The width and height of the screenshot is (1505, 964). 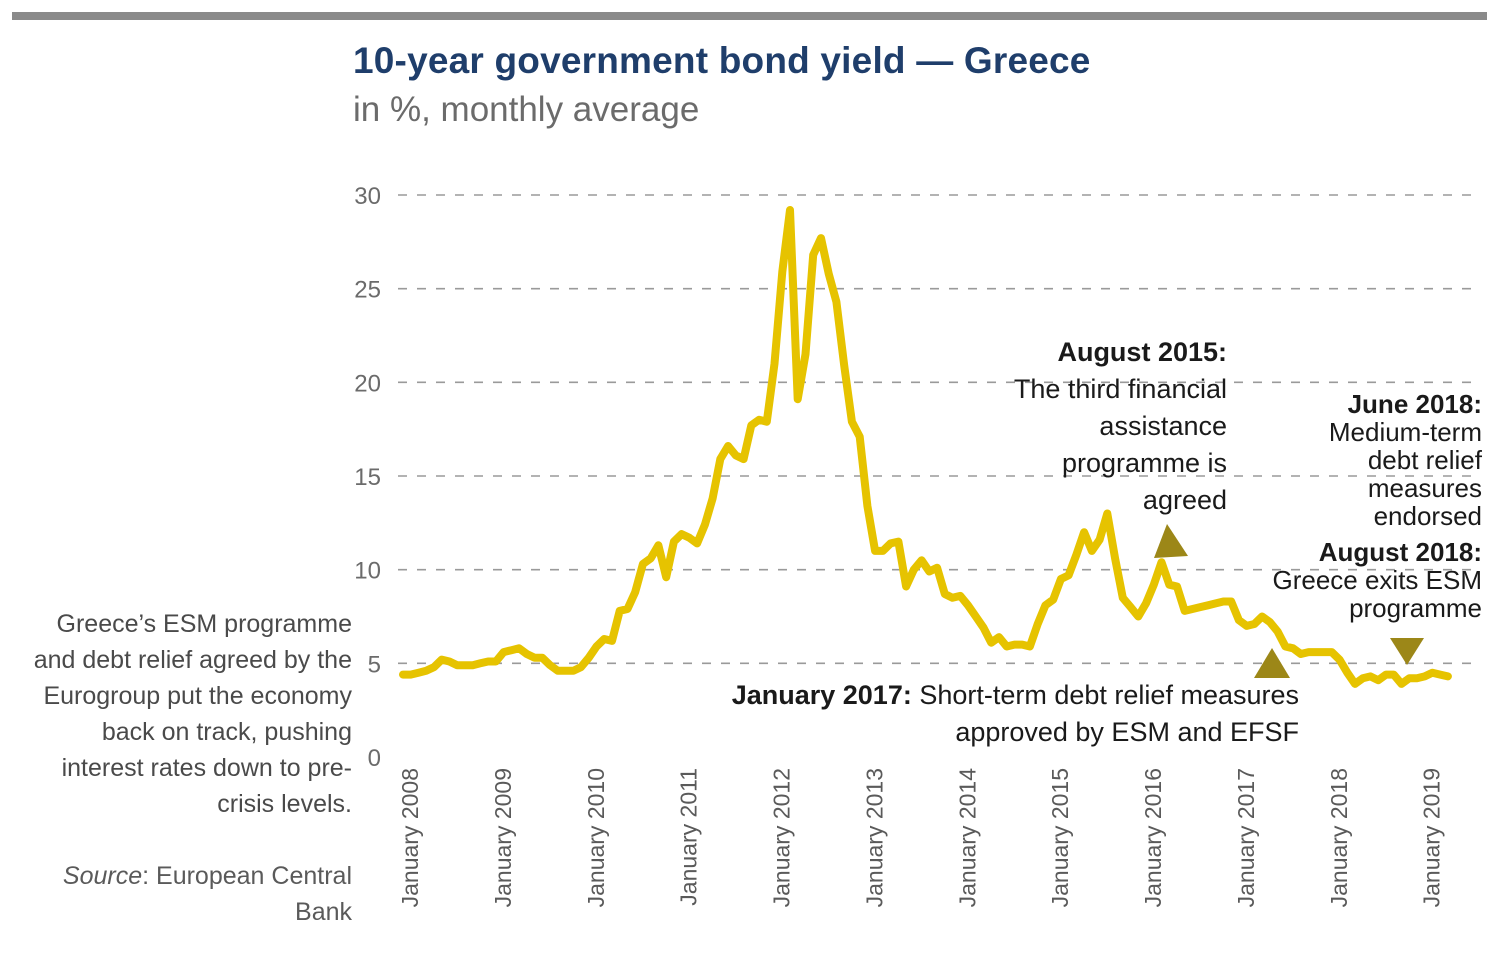 I want to click on chart-title: 10-year government bond yield — Greece, so click(x=722, y=60).